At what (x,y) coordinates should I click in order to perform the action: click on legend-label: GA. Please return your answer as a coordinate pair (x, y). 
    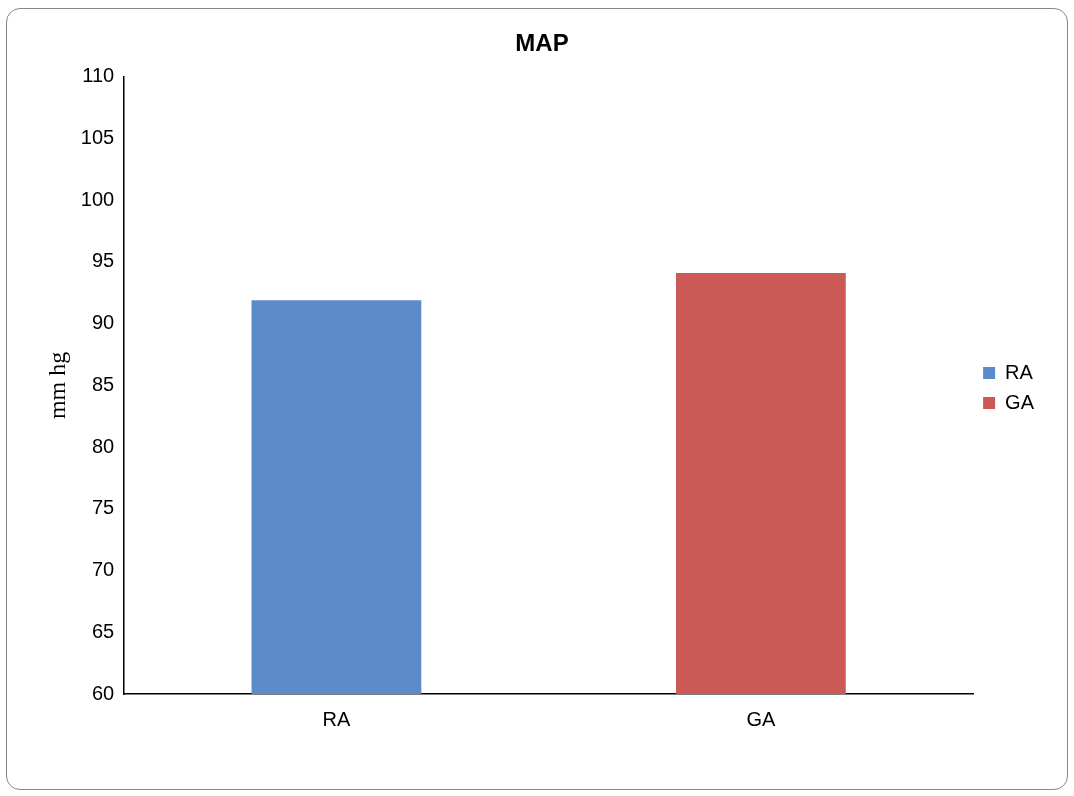
    Looking at the image, I should click on (1020, 401).